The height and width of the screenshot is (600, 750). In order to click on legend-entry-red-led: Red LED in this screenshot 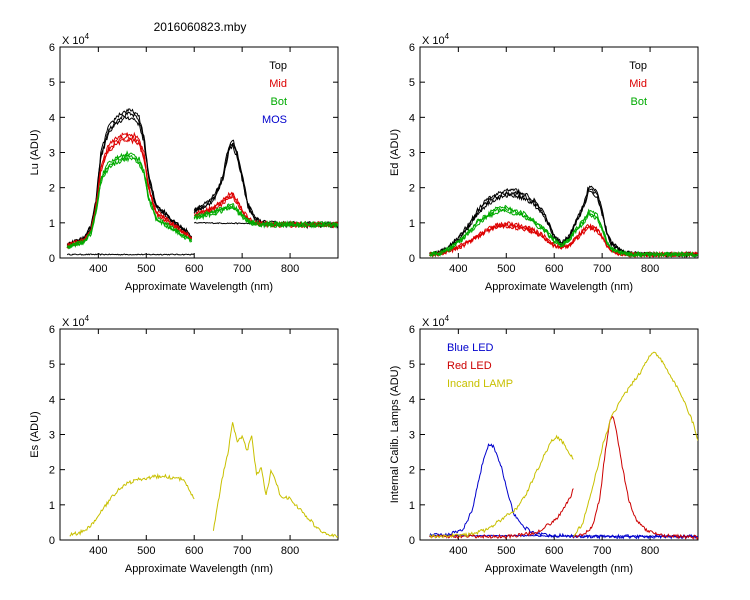, I will do `click(469, 366)`.